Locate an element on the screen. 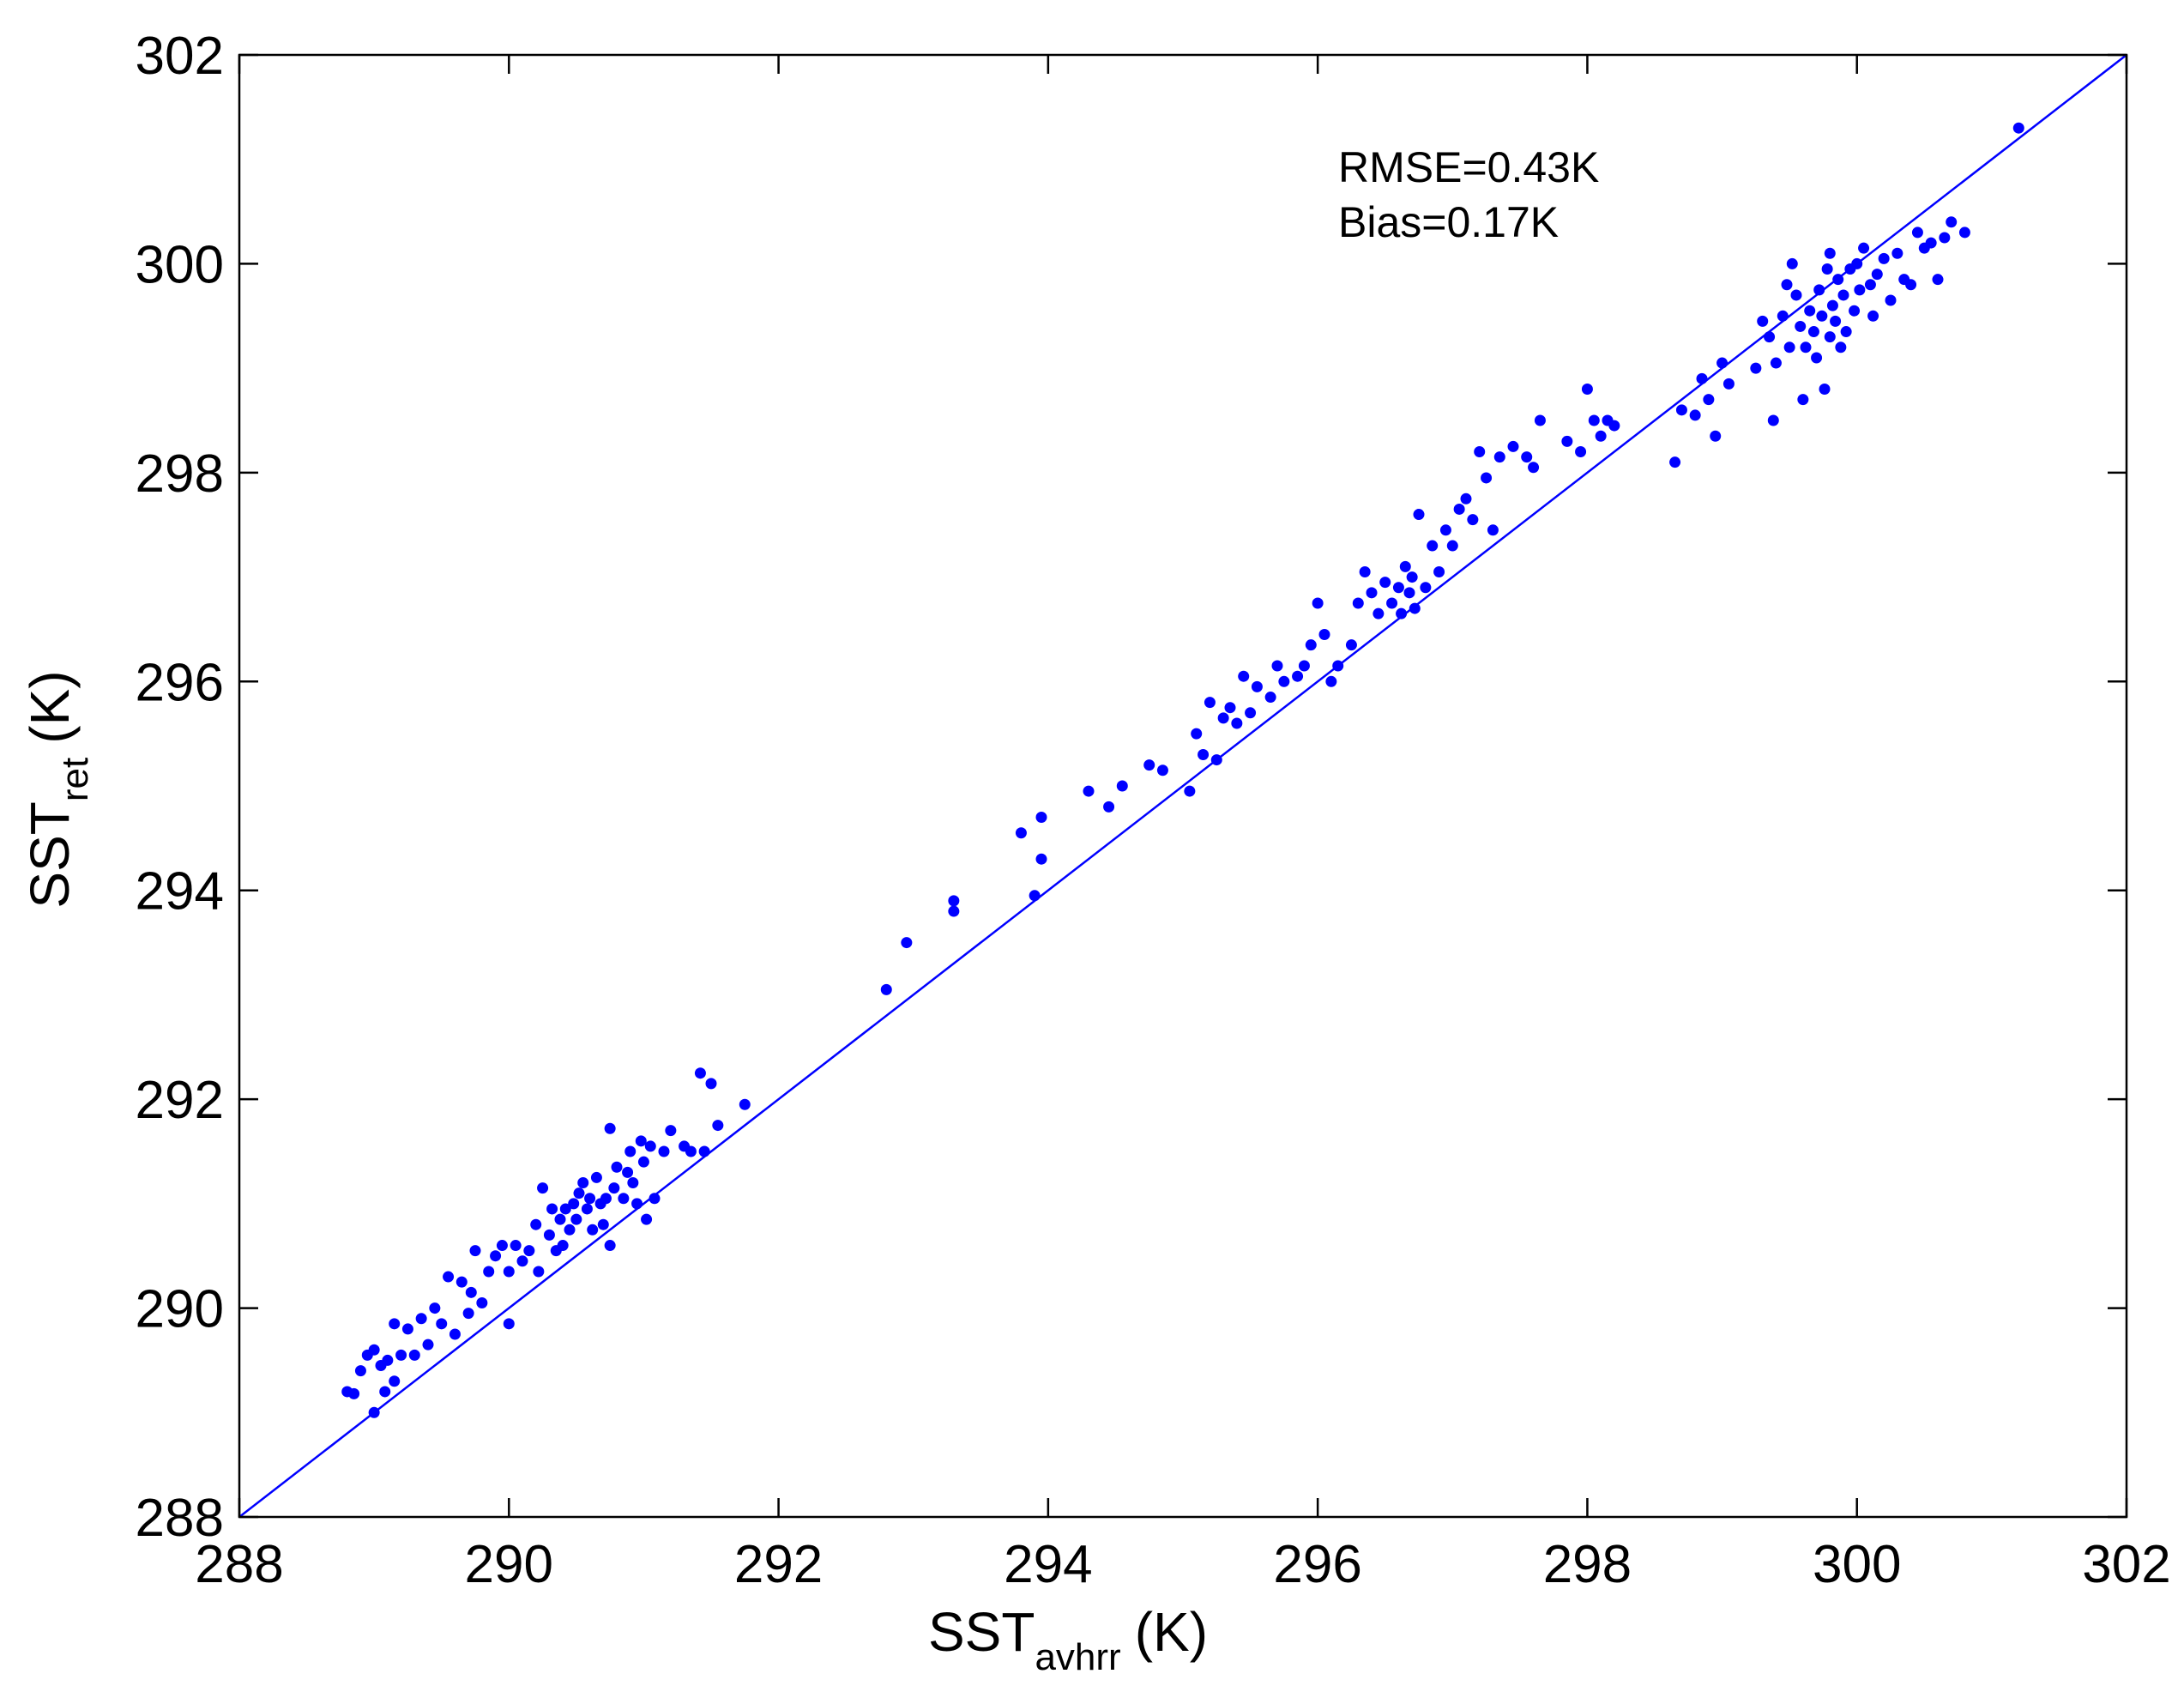 This screenshot has height=1698, width=2184. x-axis-label: SSTavhrr (K) is located at coordinates (1068, 1639).